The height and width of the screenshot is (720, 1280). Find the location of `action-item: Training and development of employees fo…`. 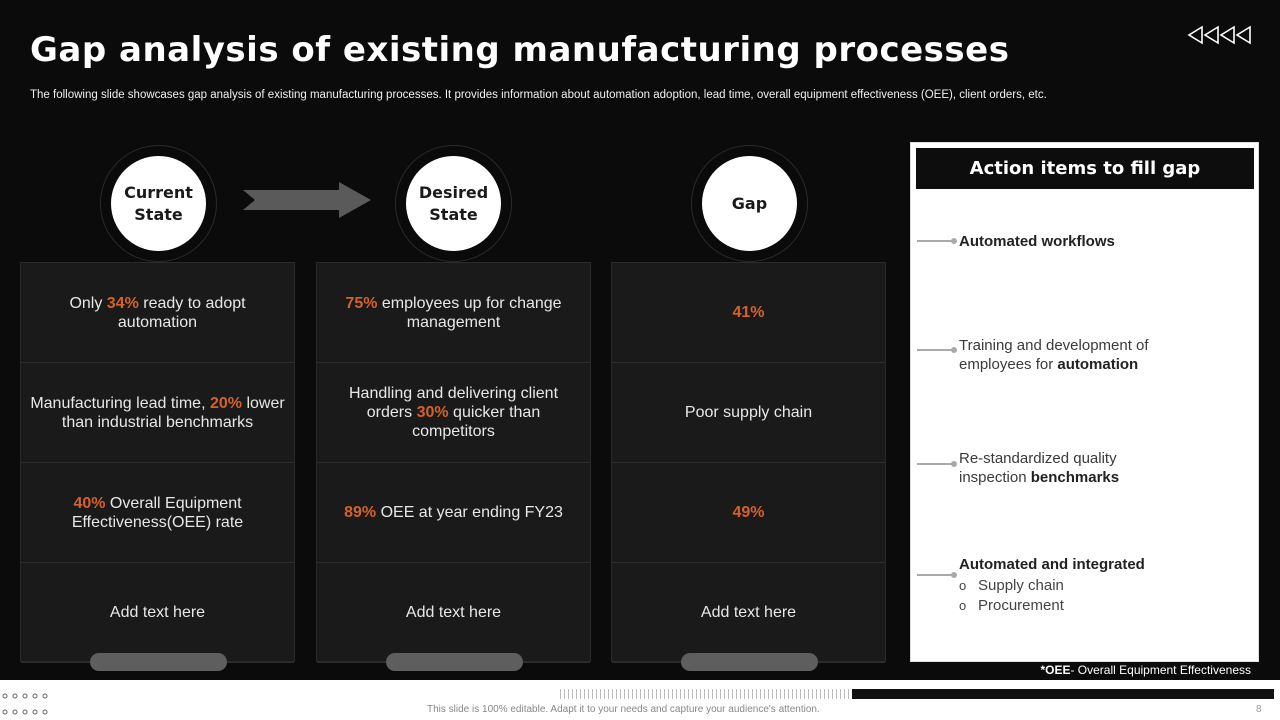

action-item: Training and development of employees fo… is located at coordinates (1086, 355).